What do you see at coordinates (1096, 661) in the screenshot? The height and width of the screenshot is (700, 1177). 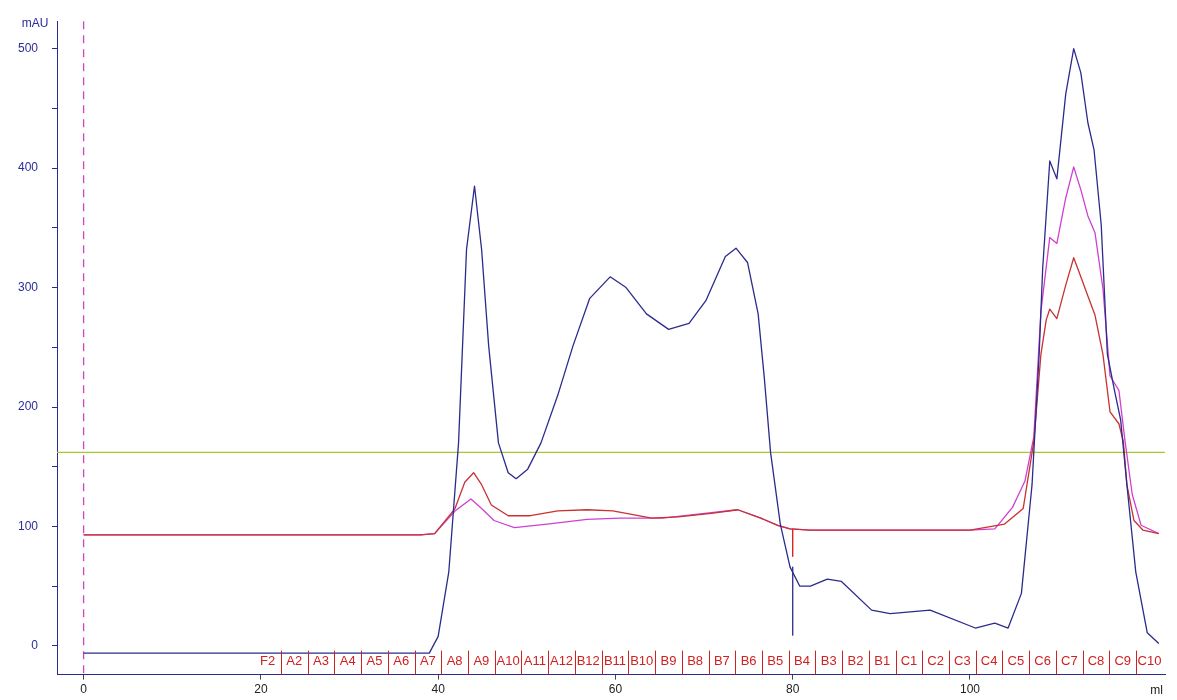 I see `annotation: C8` at bounding box center [1096, 661].